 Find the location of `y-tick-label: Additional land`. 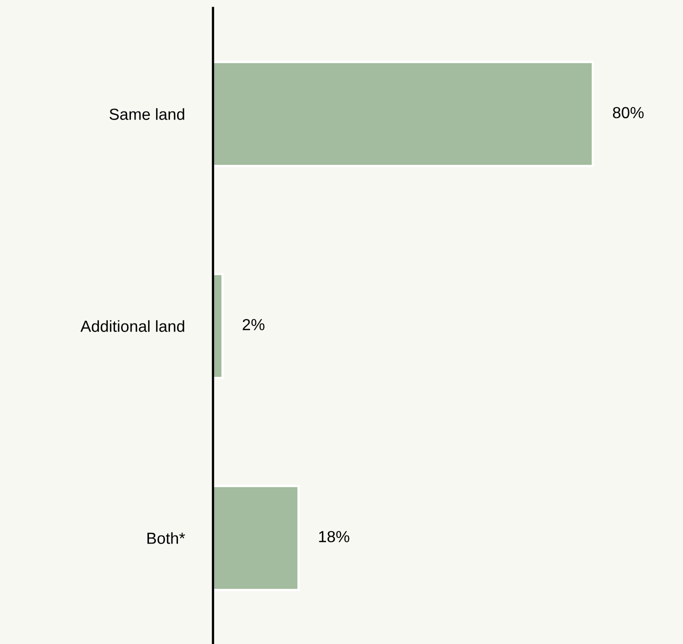

y-tick-label: Additional land is located at coordinates (132, 326).